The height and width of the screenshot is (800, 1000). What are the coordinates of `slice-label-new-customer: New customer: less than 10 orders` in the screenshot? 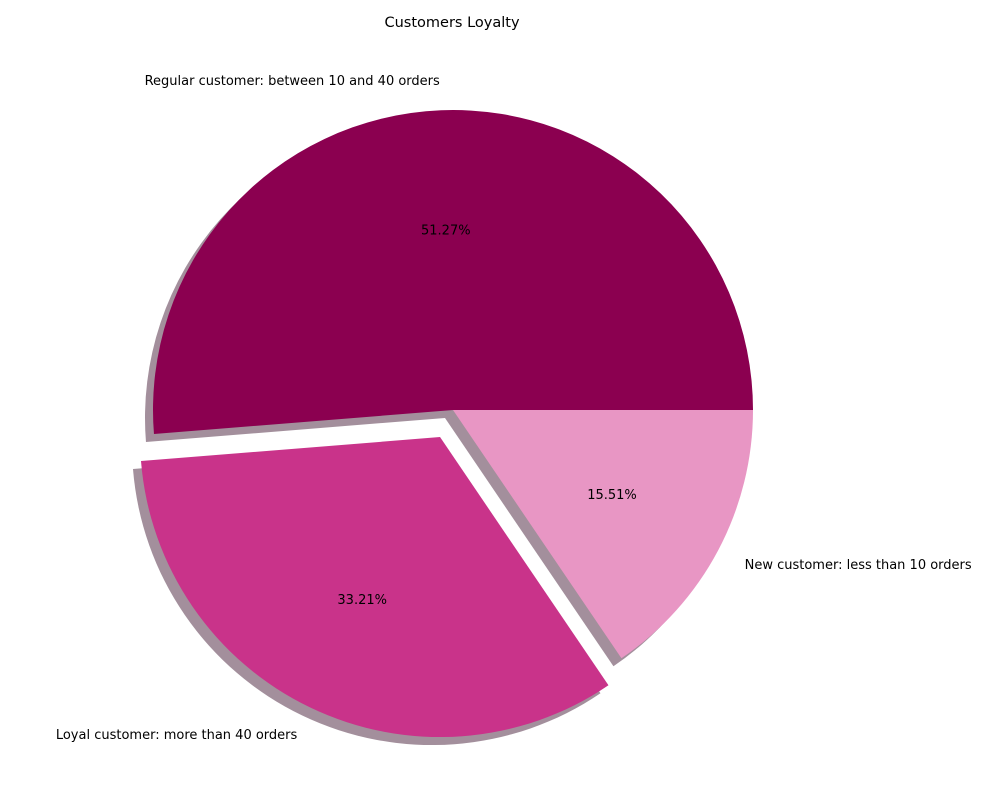 It's located at (858, 565).